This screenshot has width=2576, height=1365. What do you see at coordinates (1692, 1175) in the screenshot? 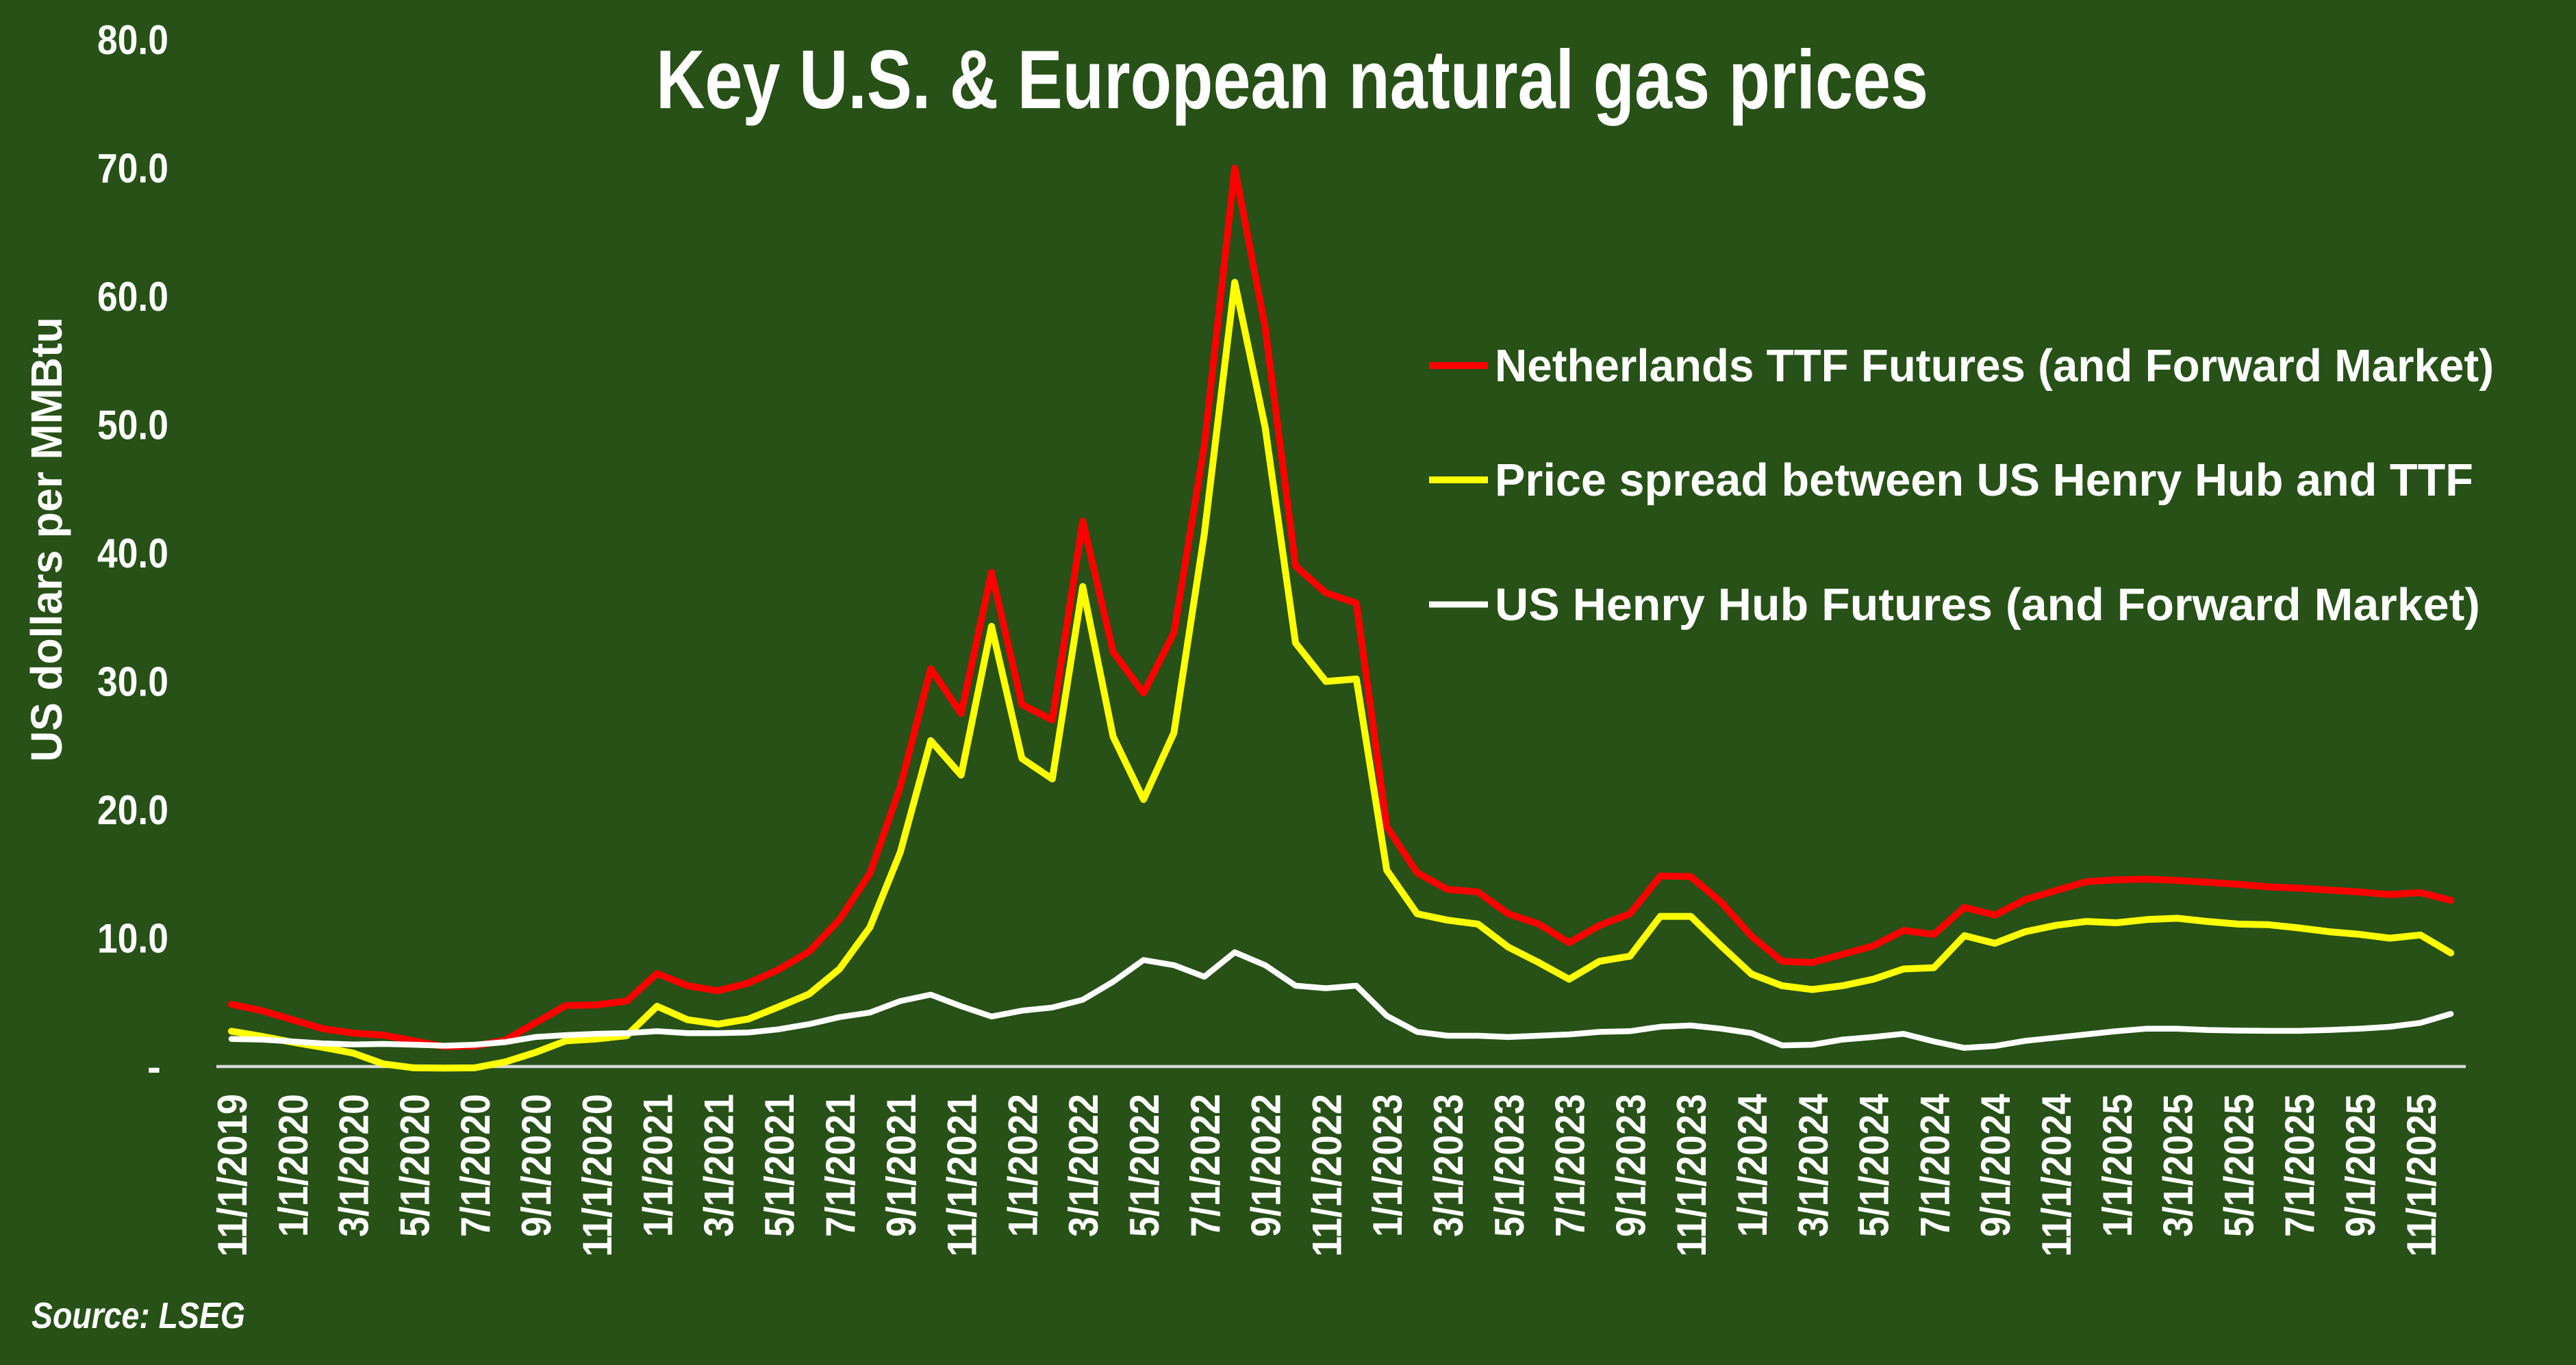
I see `svg-text: 11/1/2023` at bounding box center [1692, 1175].